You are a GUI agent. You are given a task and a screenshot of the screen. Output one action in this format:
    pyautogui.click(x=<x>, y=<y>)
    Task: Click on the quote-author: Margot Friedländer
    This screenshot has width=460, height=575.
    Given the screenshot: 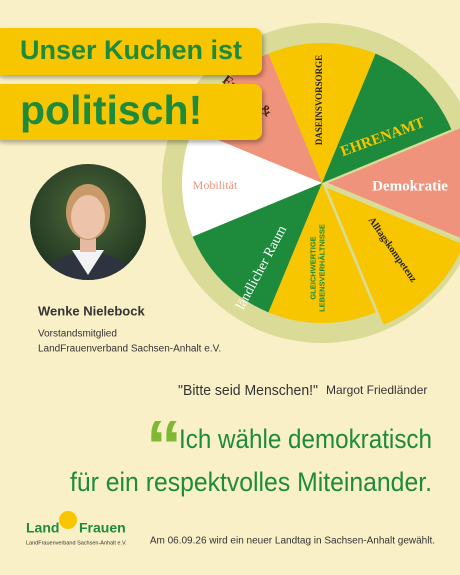 What is the action you would take?
    pyautogui.click(x=376, y=390)
    